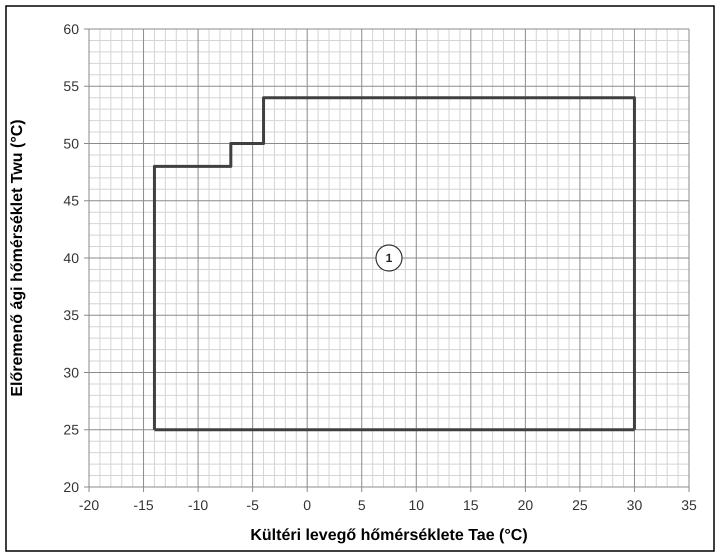 Image resolution: width=720 pixels, height=557 pixels. What do you see at coordinates (143, 505) in the screenshot?
I see `x-tick-label: -15` at bounding box center [143, 505].